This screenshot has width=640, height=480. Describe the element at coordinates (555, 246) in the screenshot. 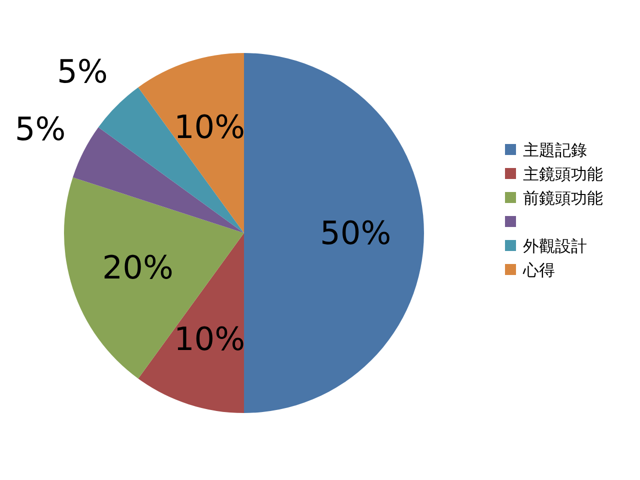

I see `legend-label: 外觀設計` at that location.